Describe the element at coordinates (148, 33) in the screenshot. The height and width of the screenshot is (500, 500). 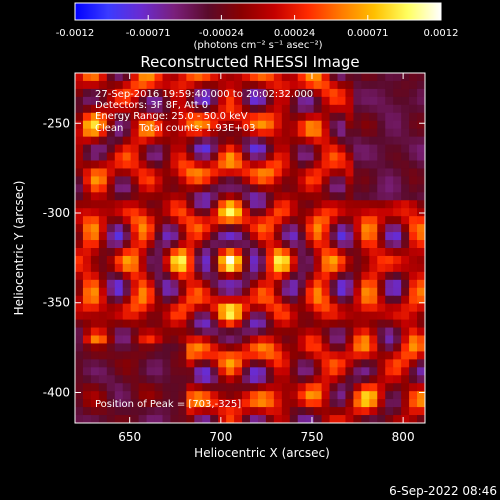
I see `colorbar-tick-label: -0.00071` at that location.